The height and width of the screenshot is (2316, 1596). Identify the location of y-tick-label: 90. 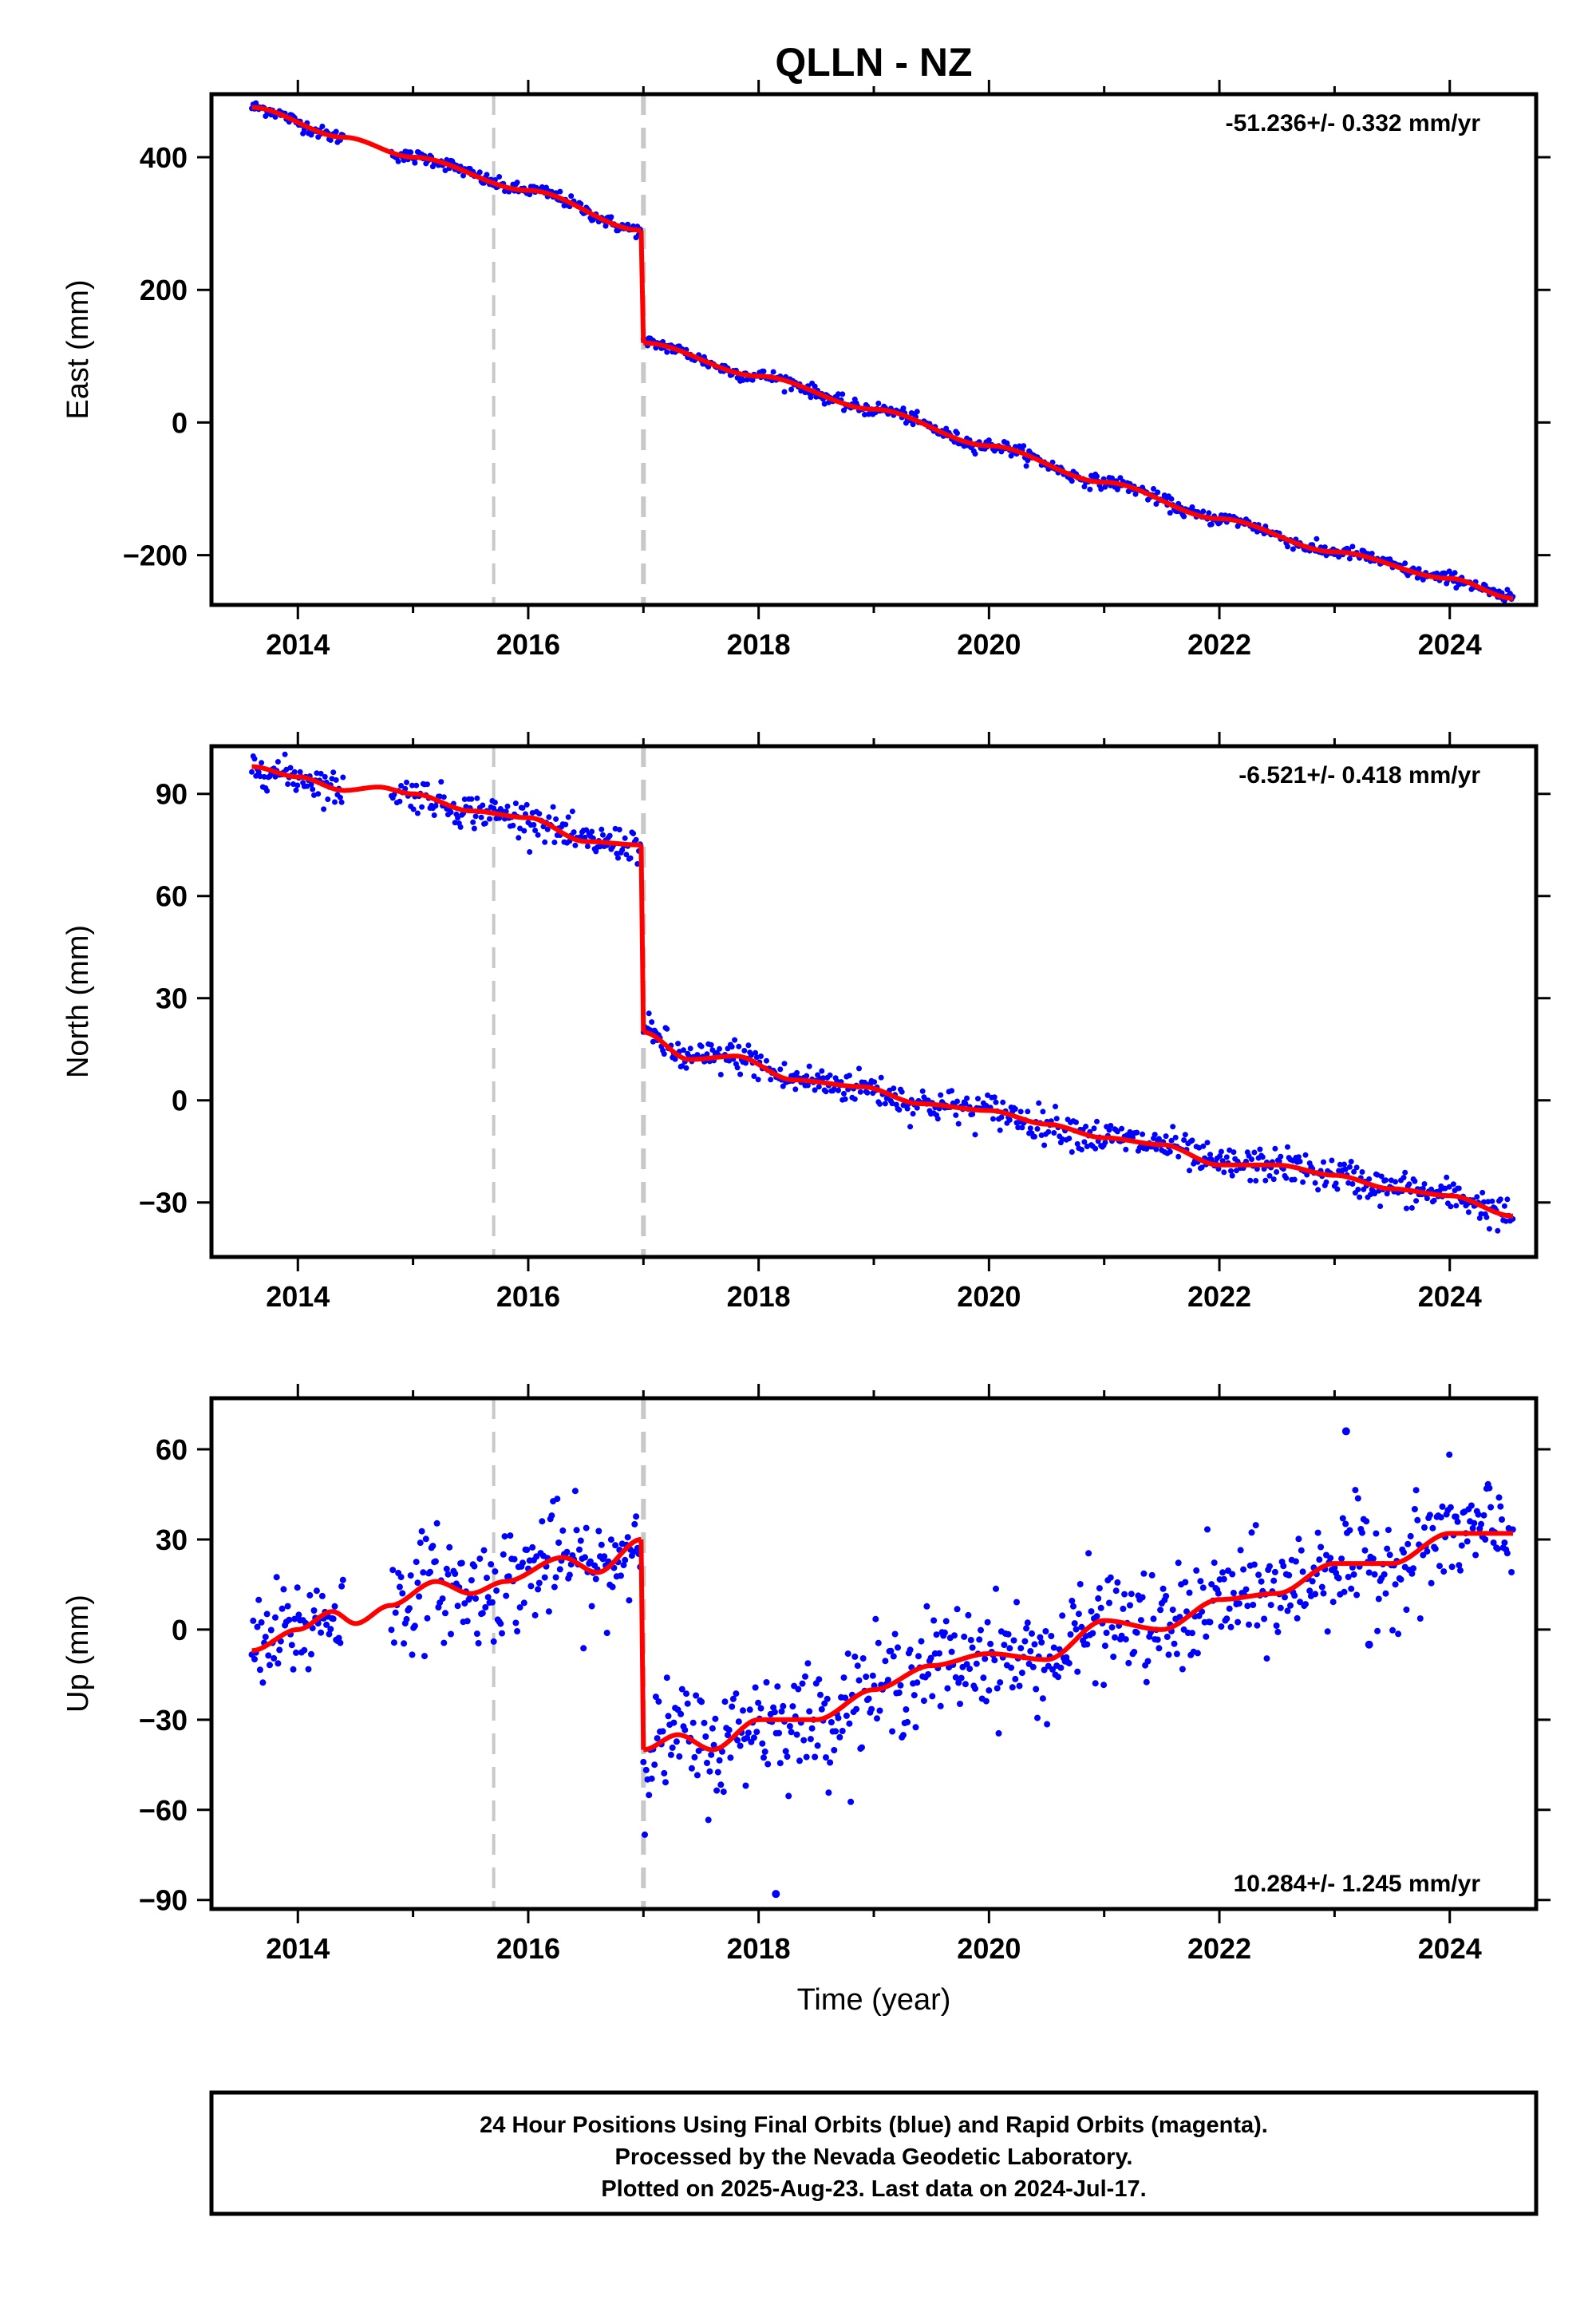
(172, 794).